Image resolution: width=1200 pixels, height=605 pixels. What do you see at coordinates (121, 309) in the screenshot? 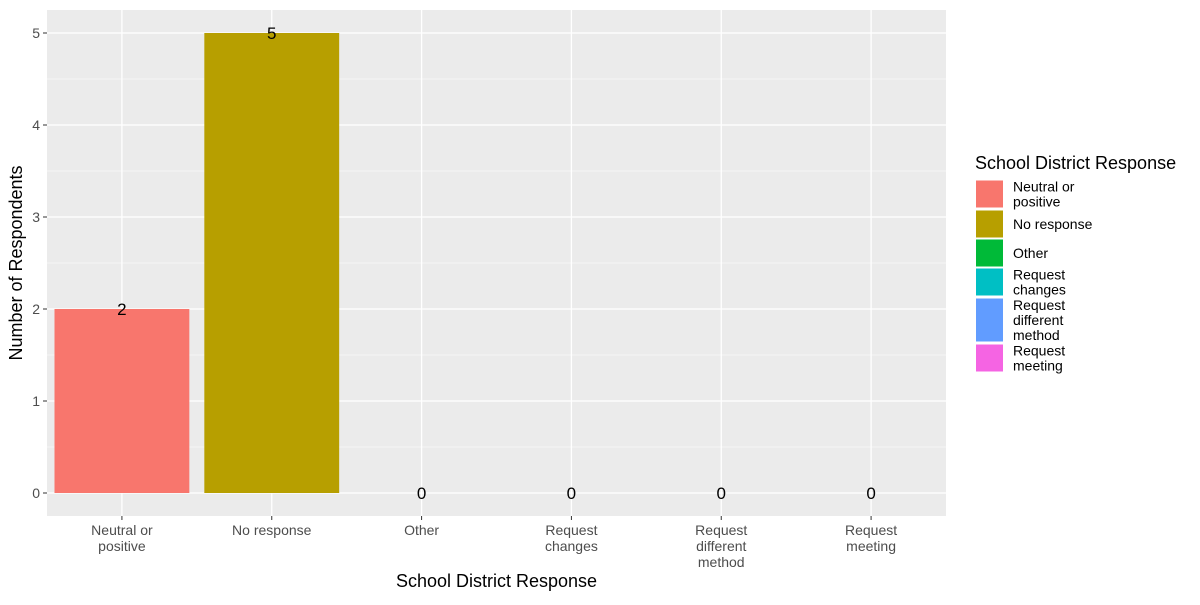
I see `data-label: 2` at bounding box center [121, 309].